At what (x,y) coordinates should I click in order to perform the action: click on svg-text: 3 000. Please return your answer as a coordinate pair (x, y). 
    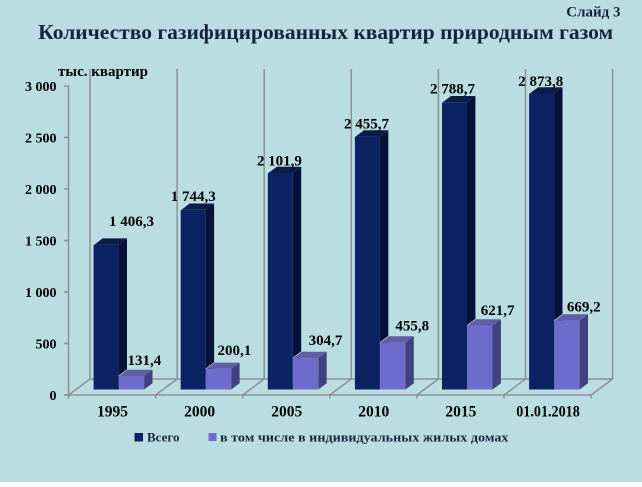
    Looking at the image, I should click on (41, 87).